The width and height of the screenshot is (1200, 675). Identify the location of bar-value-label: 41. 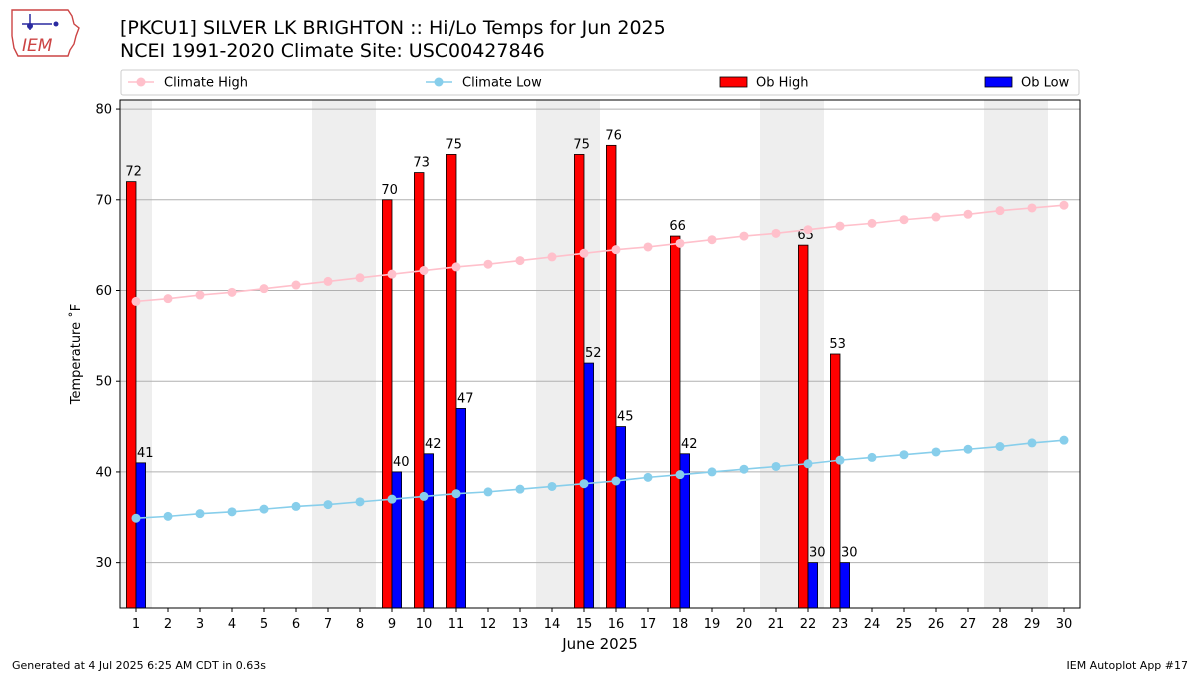
(145, 453).